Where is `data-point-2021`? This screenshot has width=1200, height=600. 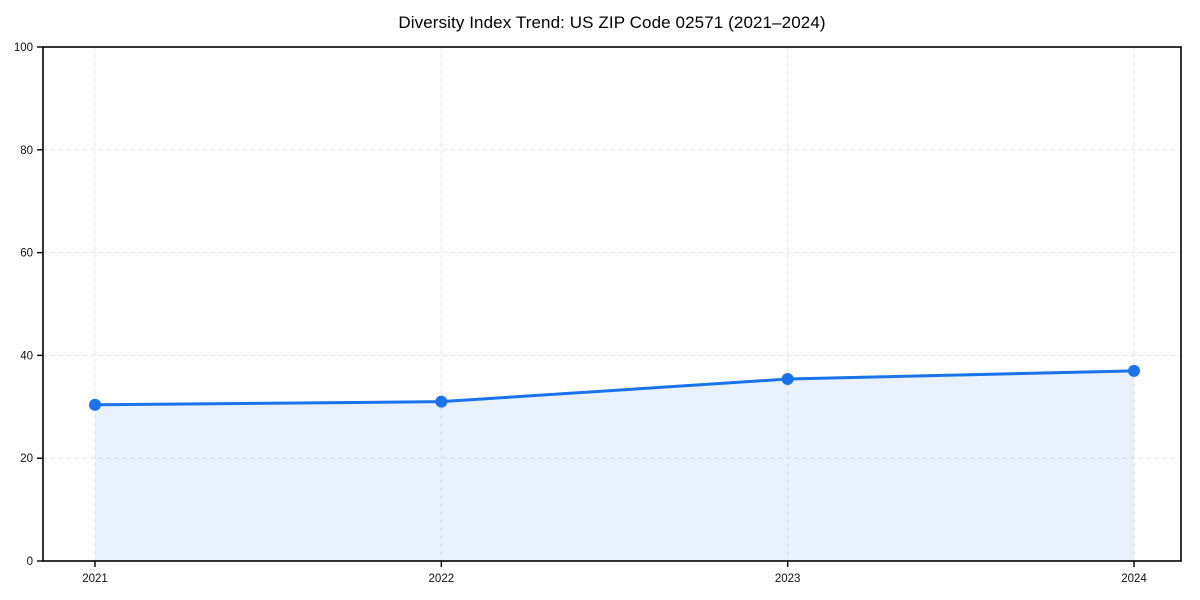 data-point-2021 is located at coordinates (95, 404).